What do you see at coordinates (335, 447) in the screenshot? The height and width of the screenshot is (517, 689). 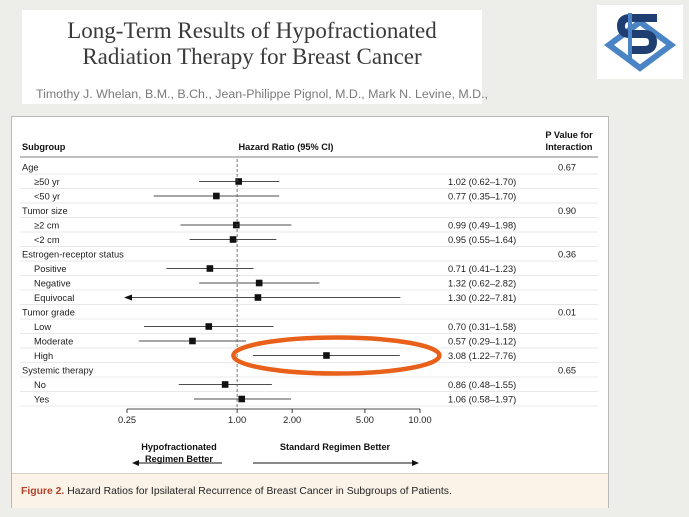 I see `right-favor-label: Standard Regimen Better` at bounding box center [335, 447].